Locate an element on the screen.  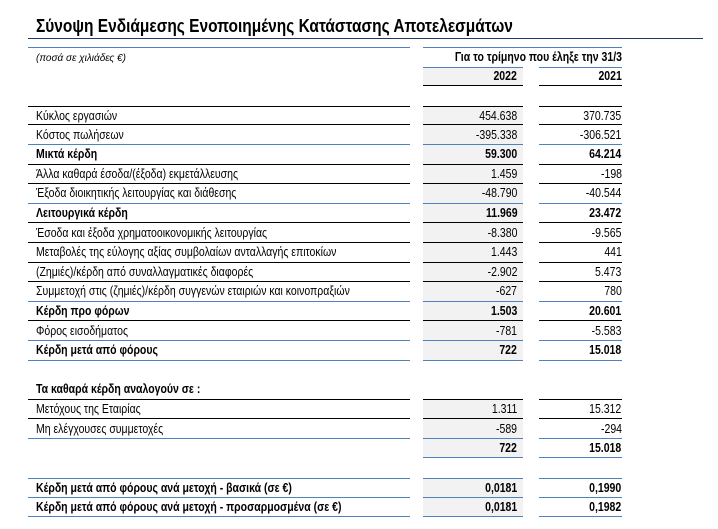
value-2021: 23.472 is located at coordinates (605, 213).